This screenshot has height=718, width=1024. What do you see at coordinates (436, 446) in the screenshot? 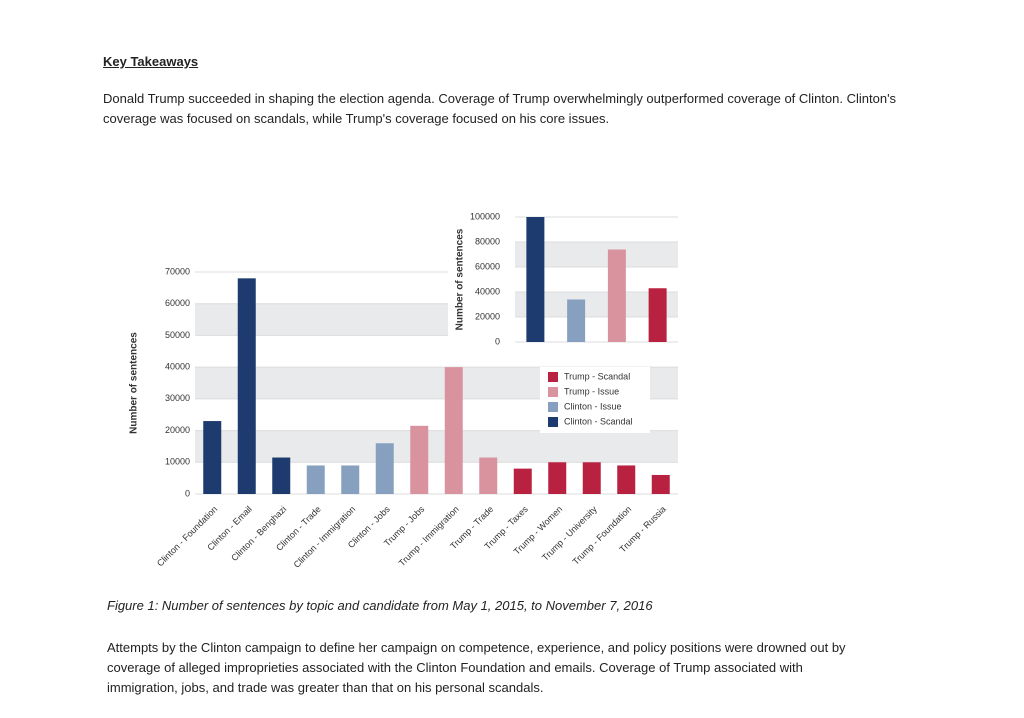
I see `grid-band` at bounding box center [436, 446].